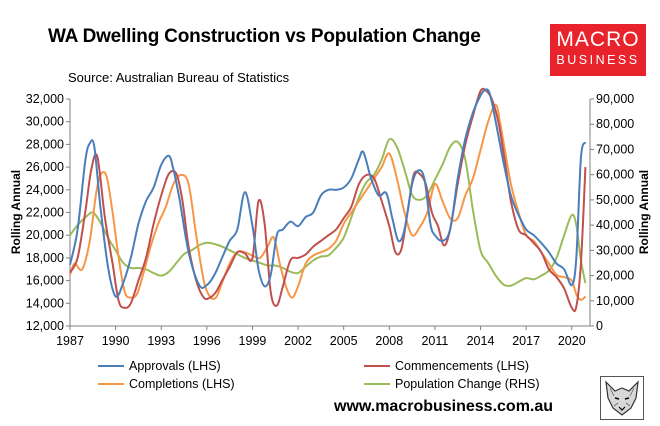 This screenshot has width=660, height=426. What do you see at coordinates (161, 341) in the screenshot?
I see `x-tick-label: 1993` at bounding box center [161, 341].